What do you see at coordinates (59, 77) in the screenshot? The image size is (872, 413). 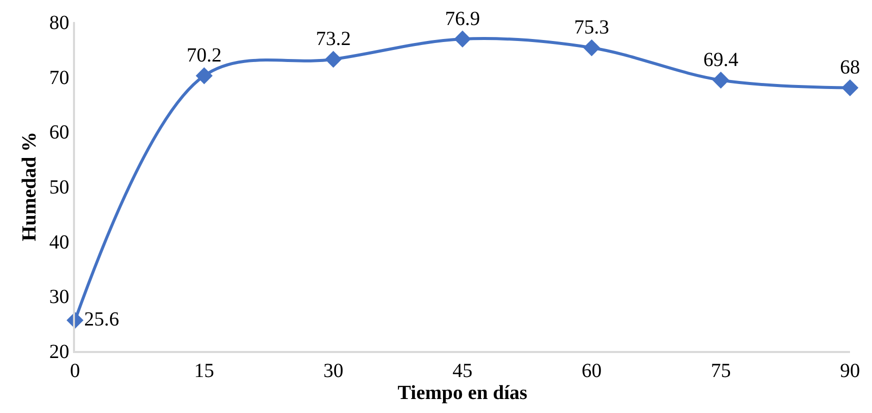 I see `y-tick-label: 70` at bounding box center [59, 77].